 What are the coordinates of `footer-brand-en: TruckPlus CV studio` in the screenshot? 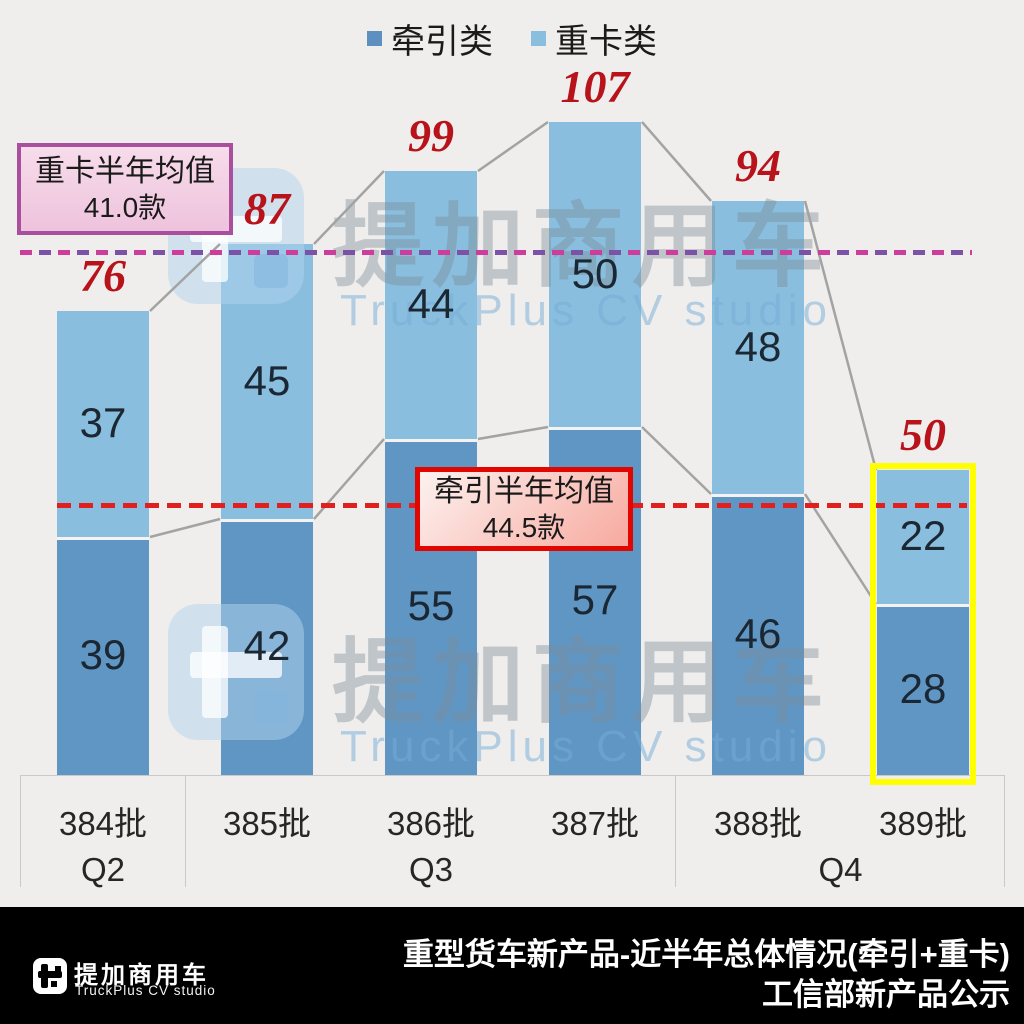 It's located at (145, 990).